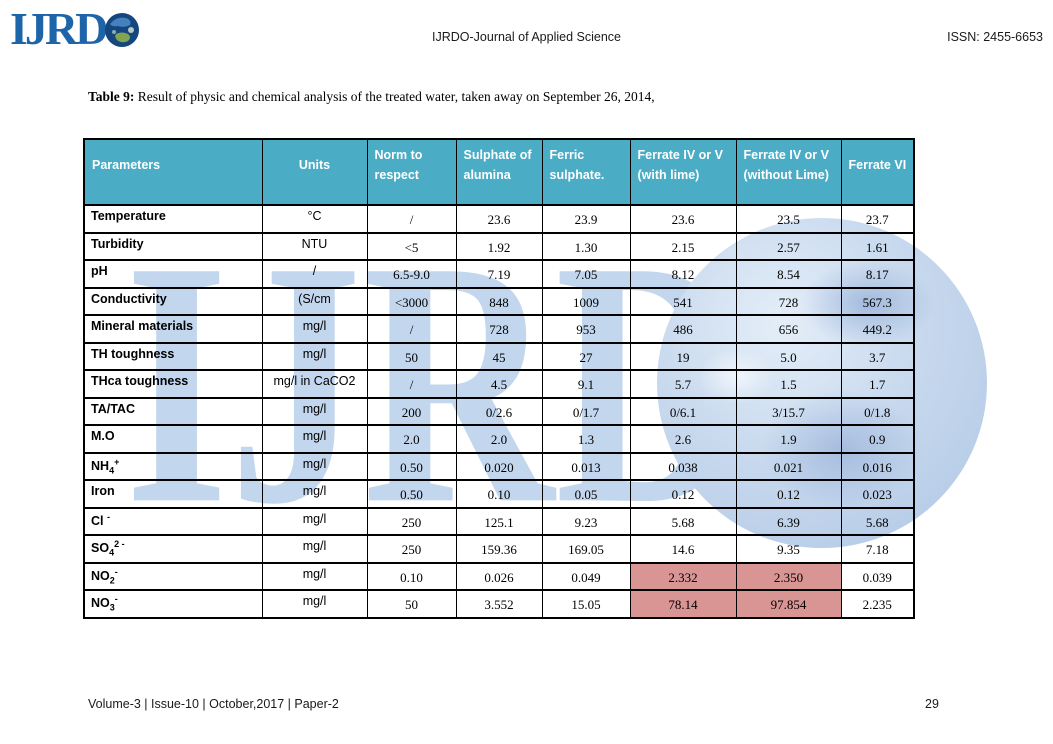  Describe the element at coordinates (173, 301) in the screenshot. I see `parameter-cell: Conductivity` at that location.